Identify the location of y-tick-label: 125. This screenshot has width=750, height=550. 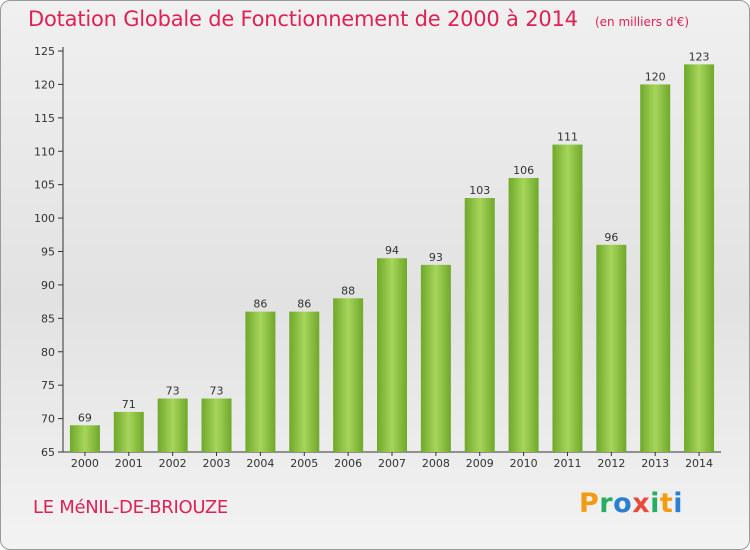
(44, 51).